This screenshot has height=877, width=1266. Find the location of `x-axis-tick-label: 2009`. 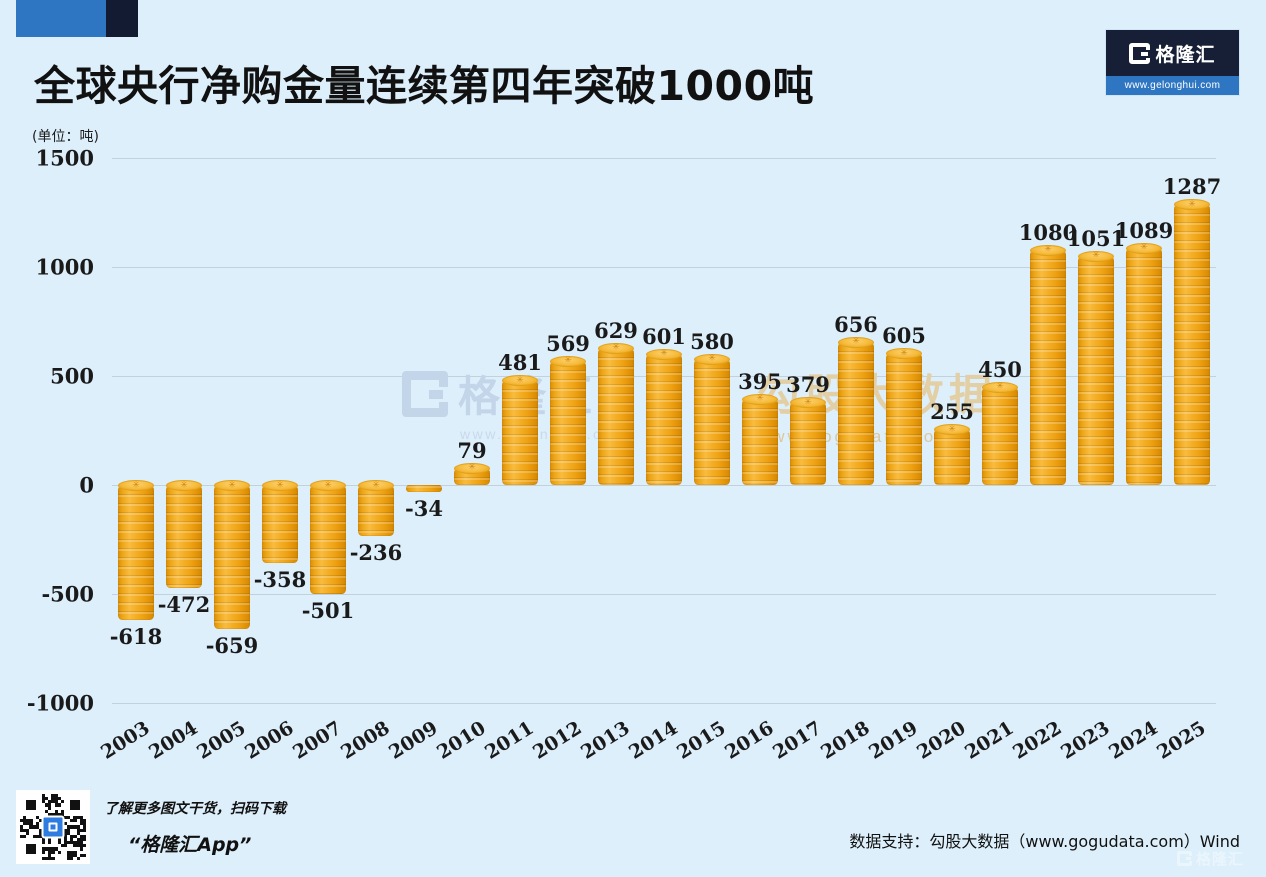

x-axis-tick-label: 2009 is located at coordinates (413, 740).